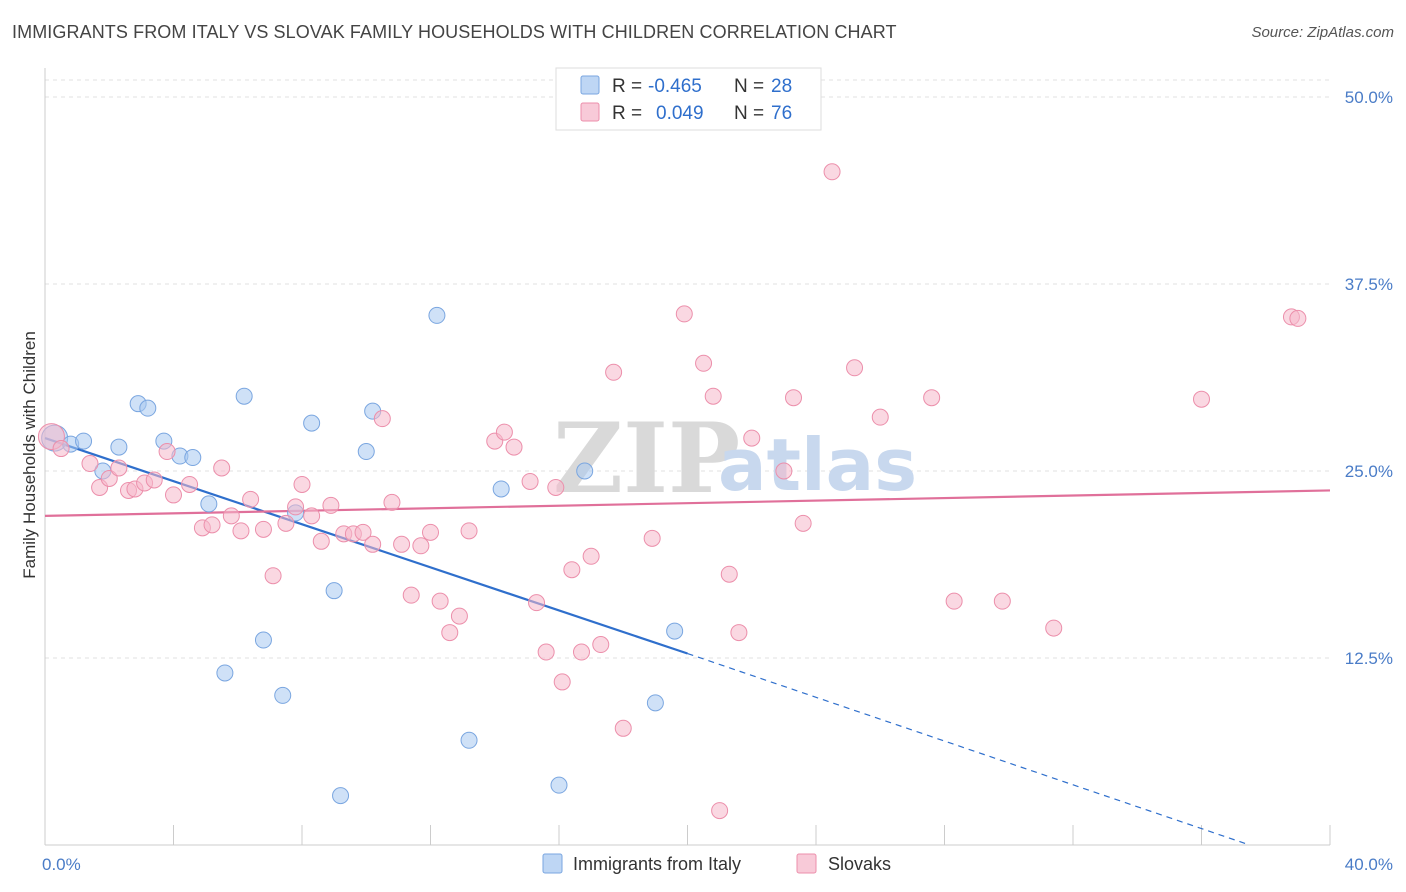  I want to click on legend-n-value-slovaks: 76, so click(781, 113).